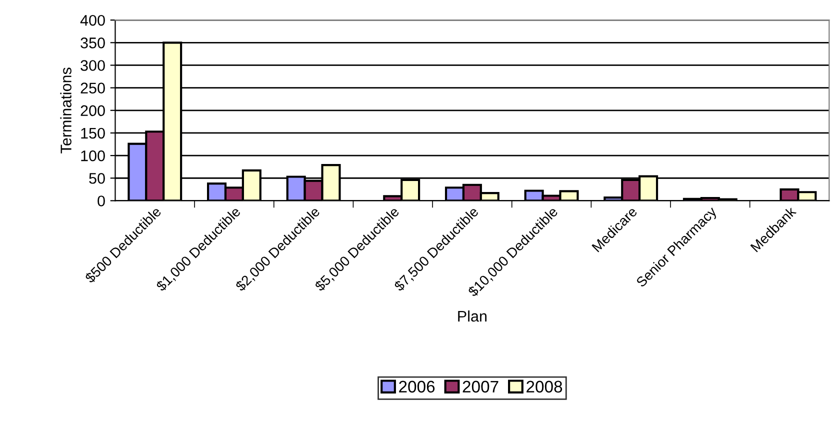 The height and width of the screenshot is (446, 835). I want to click on y-tick-label: 400, so click(92, 20).